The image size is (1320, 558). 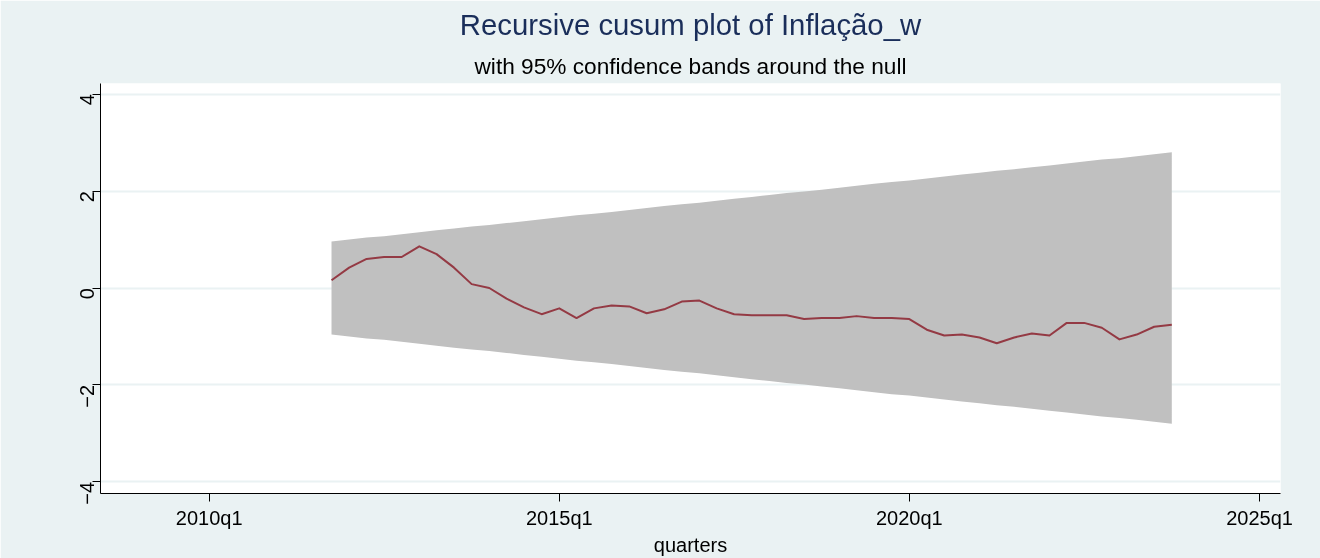 What do you see at coordinates (559, 517) in the screenshot?
I see `x-tick-label: 2015q1` at bounding box center [559, 517].